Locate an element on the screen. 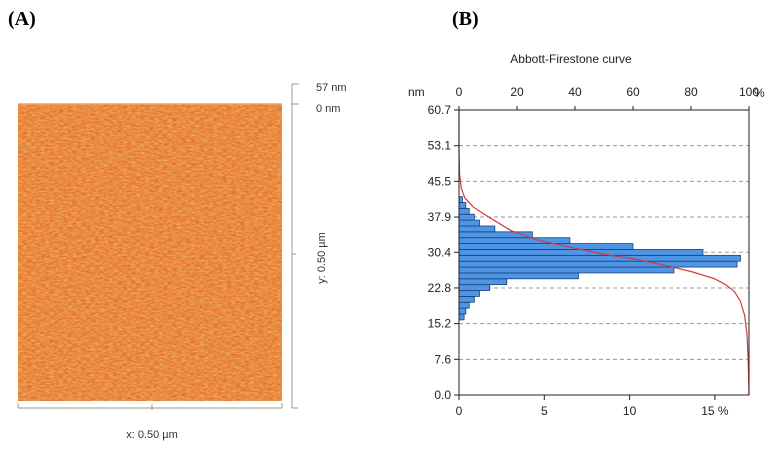 This screenshot has height=449, width=784. chart-title: Abbott-Firestone curve is located at coordinates (571, 59).